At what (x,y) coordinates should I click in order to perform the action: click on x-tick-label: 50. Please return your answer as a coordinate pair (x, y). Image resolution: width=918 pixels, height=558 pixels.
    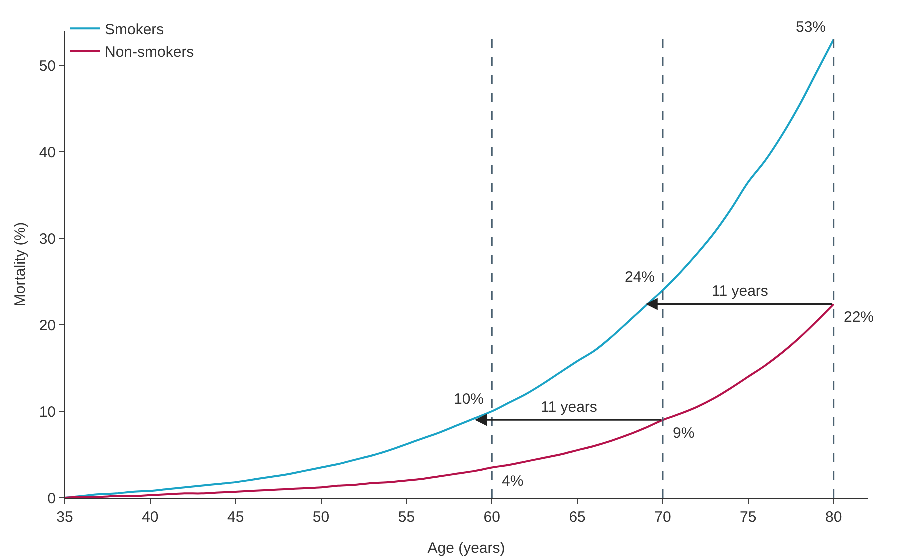
    Looking at the image, I should click on (321, 517).